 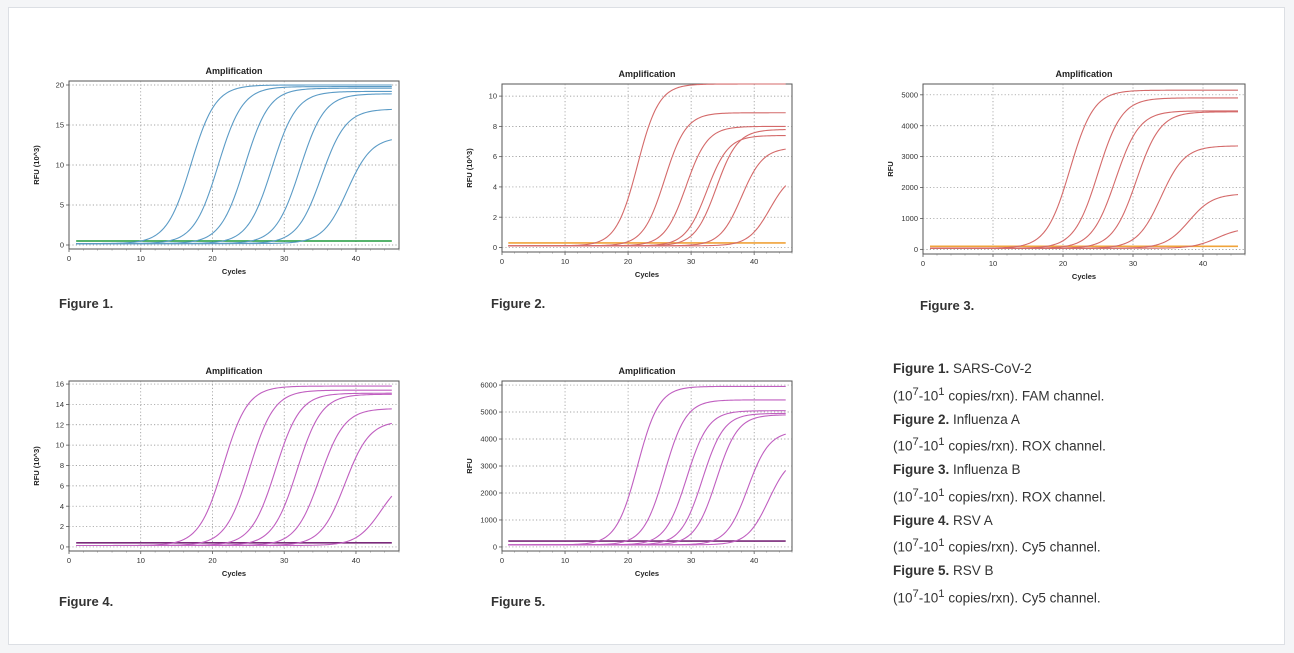 What do you see at coordinates (1024, 395) in the screenshot?
I see `legend-channel: copies/rxn). FAM channel.` at bounding box center [1024, 395].